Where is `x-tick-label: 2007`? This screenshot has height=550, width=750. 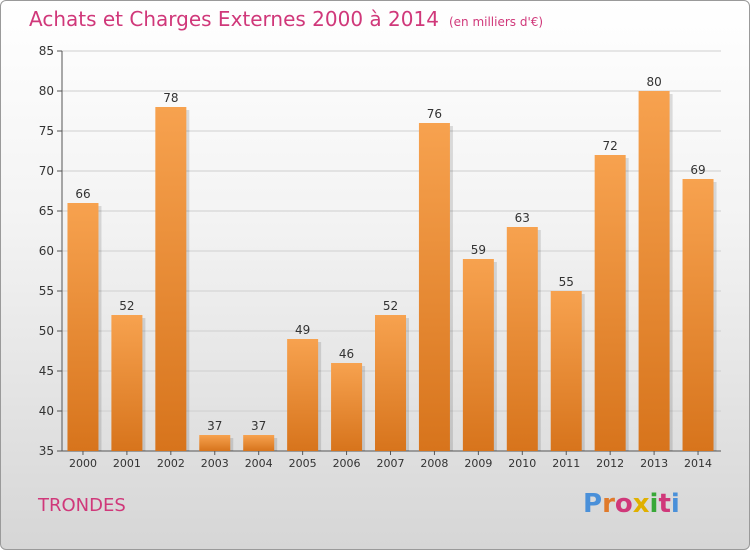
x-tick-label: 2007 is located at coordinates (391, 463).